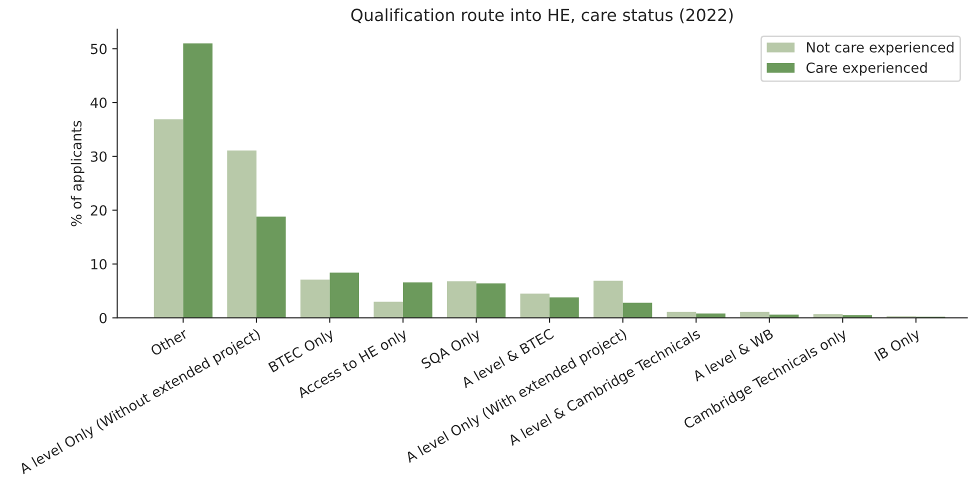  What do you see at coordinates (98, 210) in the screenshot?
I see `y-tick-label: 20` at bounding box center [98, 210].